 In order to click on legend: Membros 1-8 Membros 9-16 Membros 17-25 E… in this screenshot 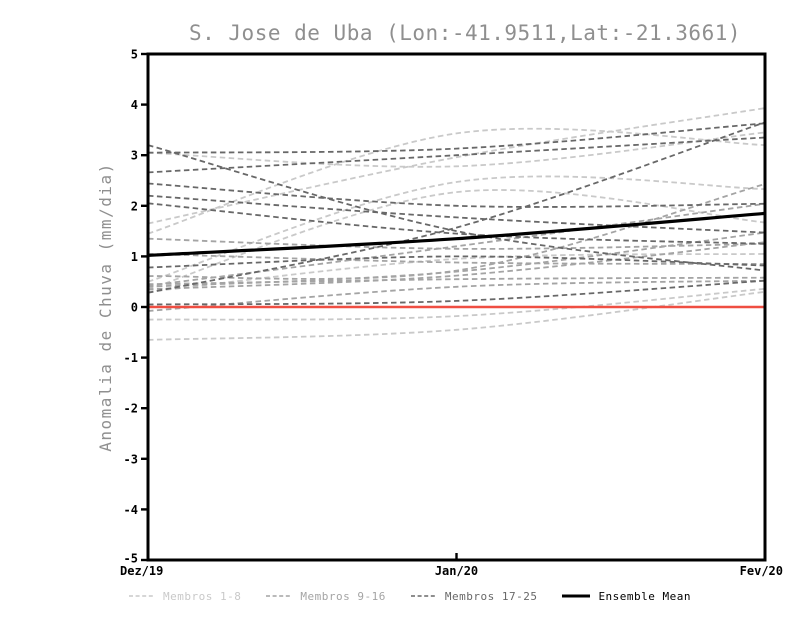, I will do `click(409, 596)`.